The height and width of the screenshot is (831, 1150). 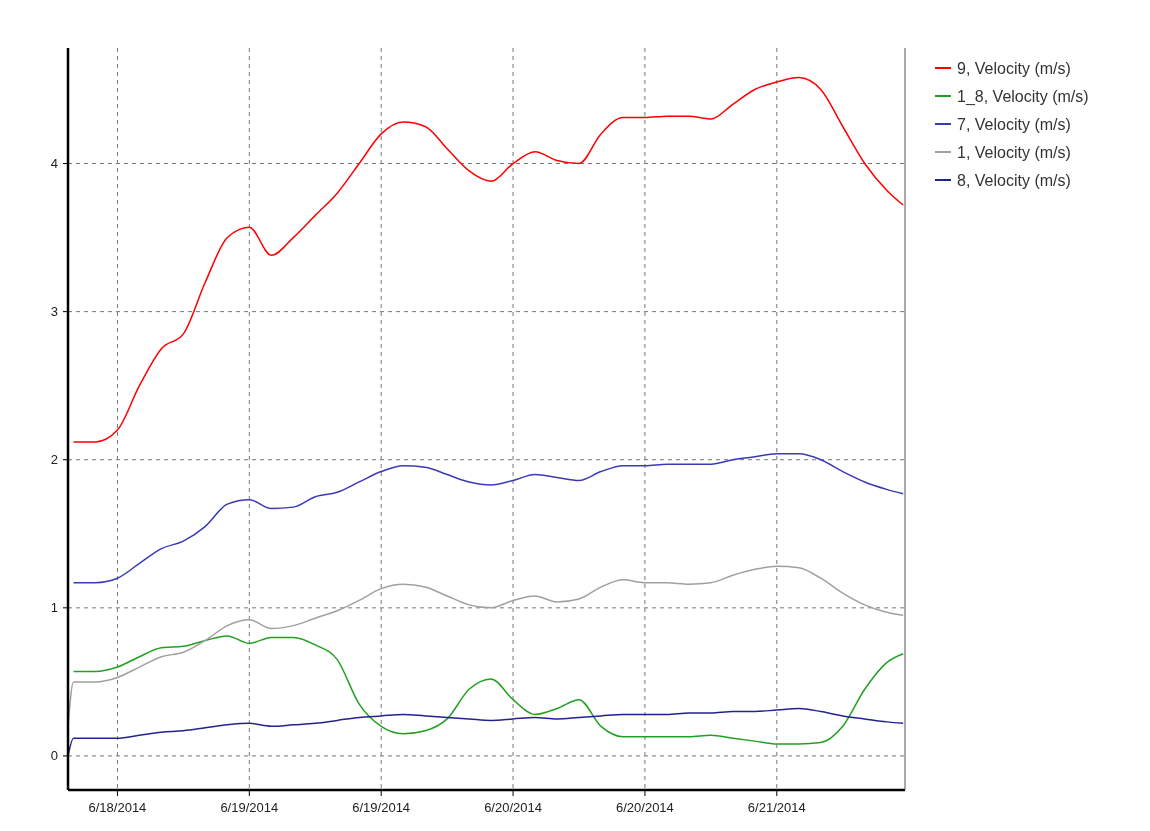 I want to click on y-tick-label: 4, so click(x=54, y=164).